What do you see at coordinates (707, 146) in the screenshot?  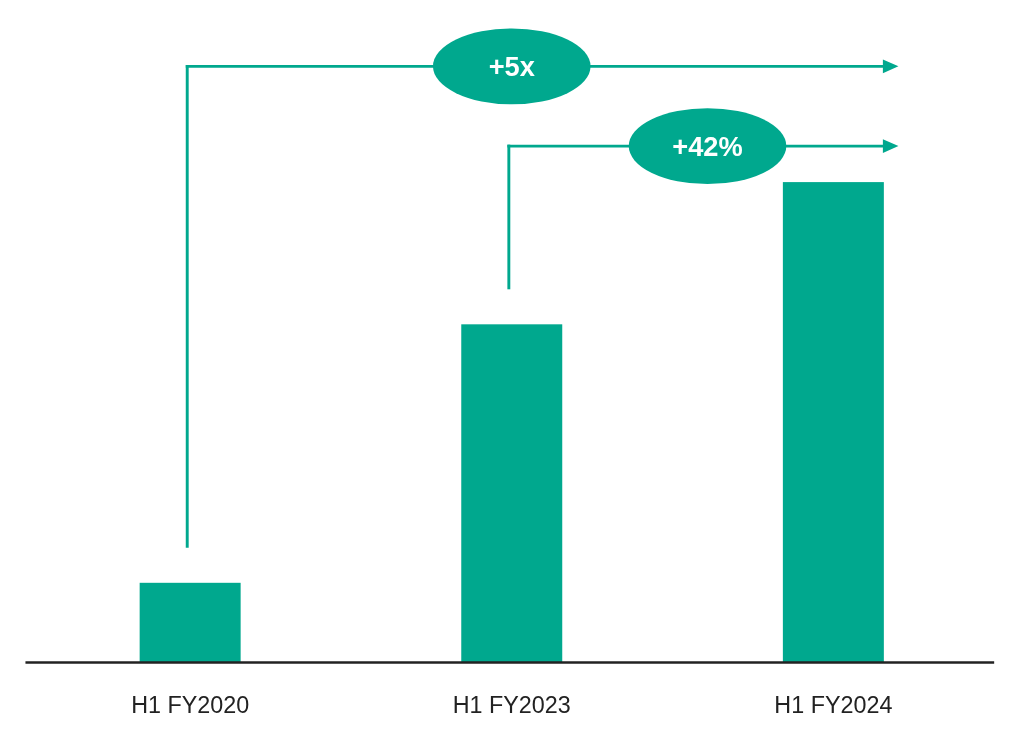 I see `text: +42%` at bounding box center [707, 146].